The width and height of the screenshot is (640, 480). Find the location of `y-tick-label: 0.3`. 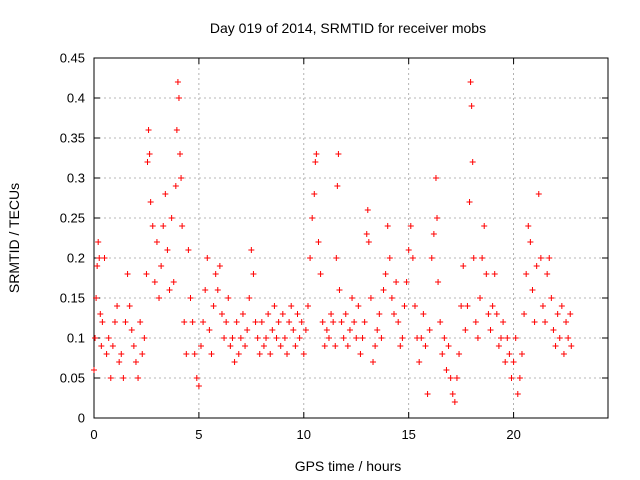

y-tick-label: 0.3 is located at coordinates (76, 178).